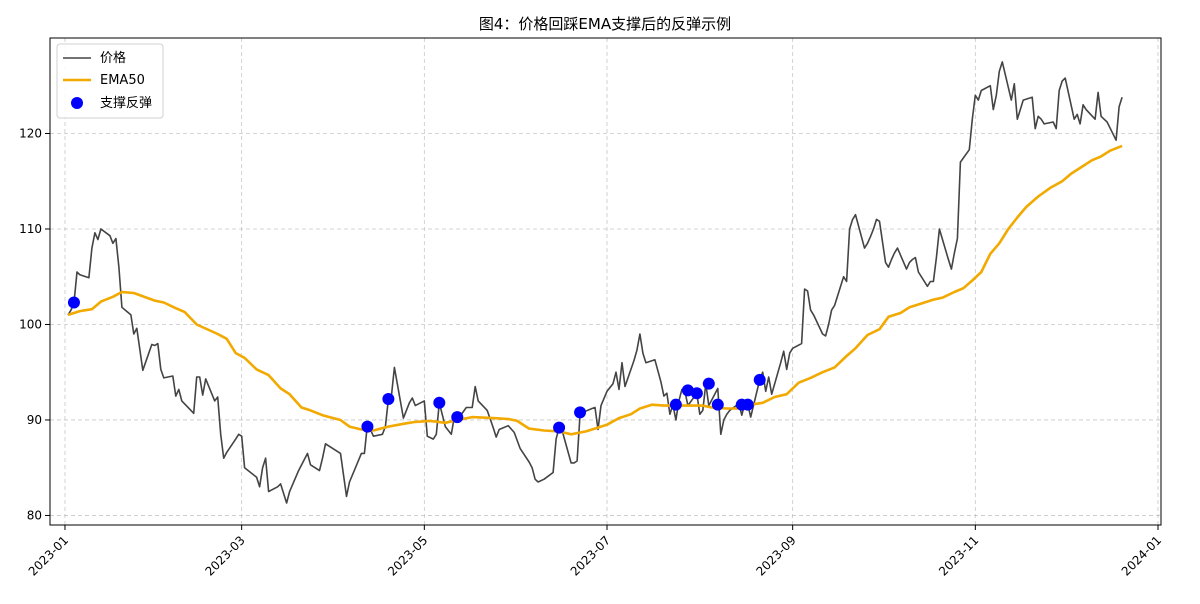 This screenshot has height=604, width=1200. I want to click on legend: 价格 EMA50 支撑反弹, so click(110, 81).